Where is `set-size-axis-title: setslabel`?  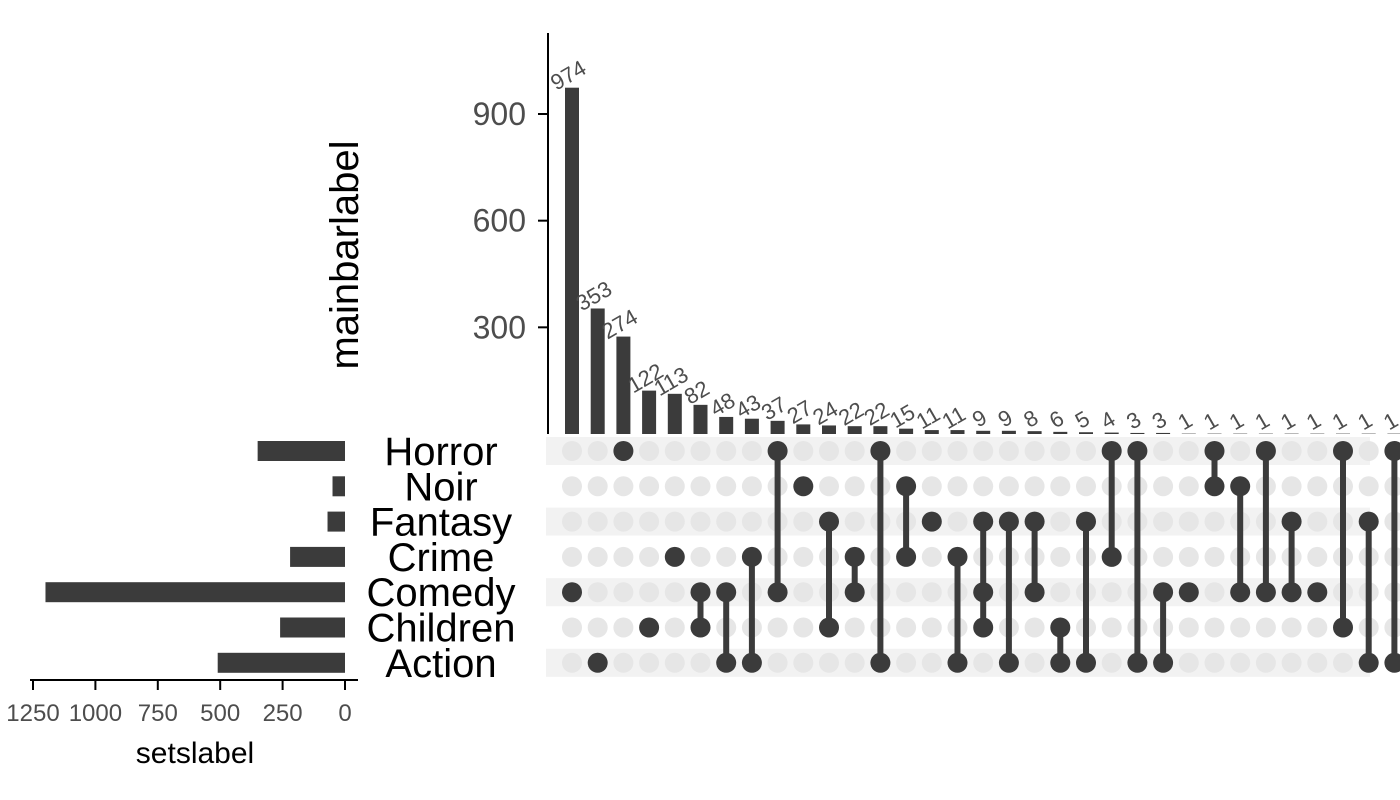
set-size-axis-title: setslabel is located at coordinates (195, 753).